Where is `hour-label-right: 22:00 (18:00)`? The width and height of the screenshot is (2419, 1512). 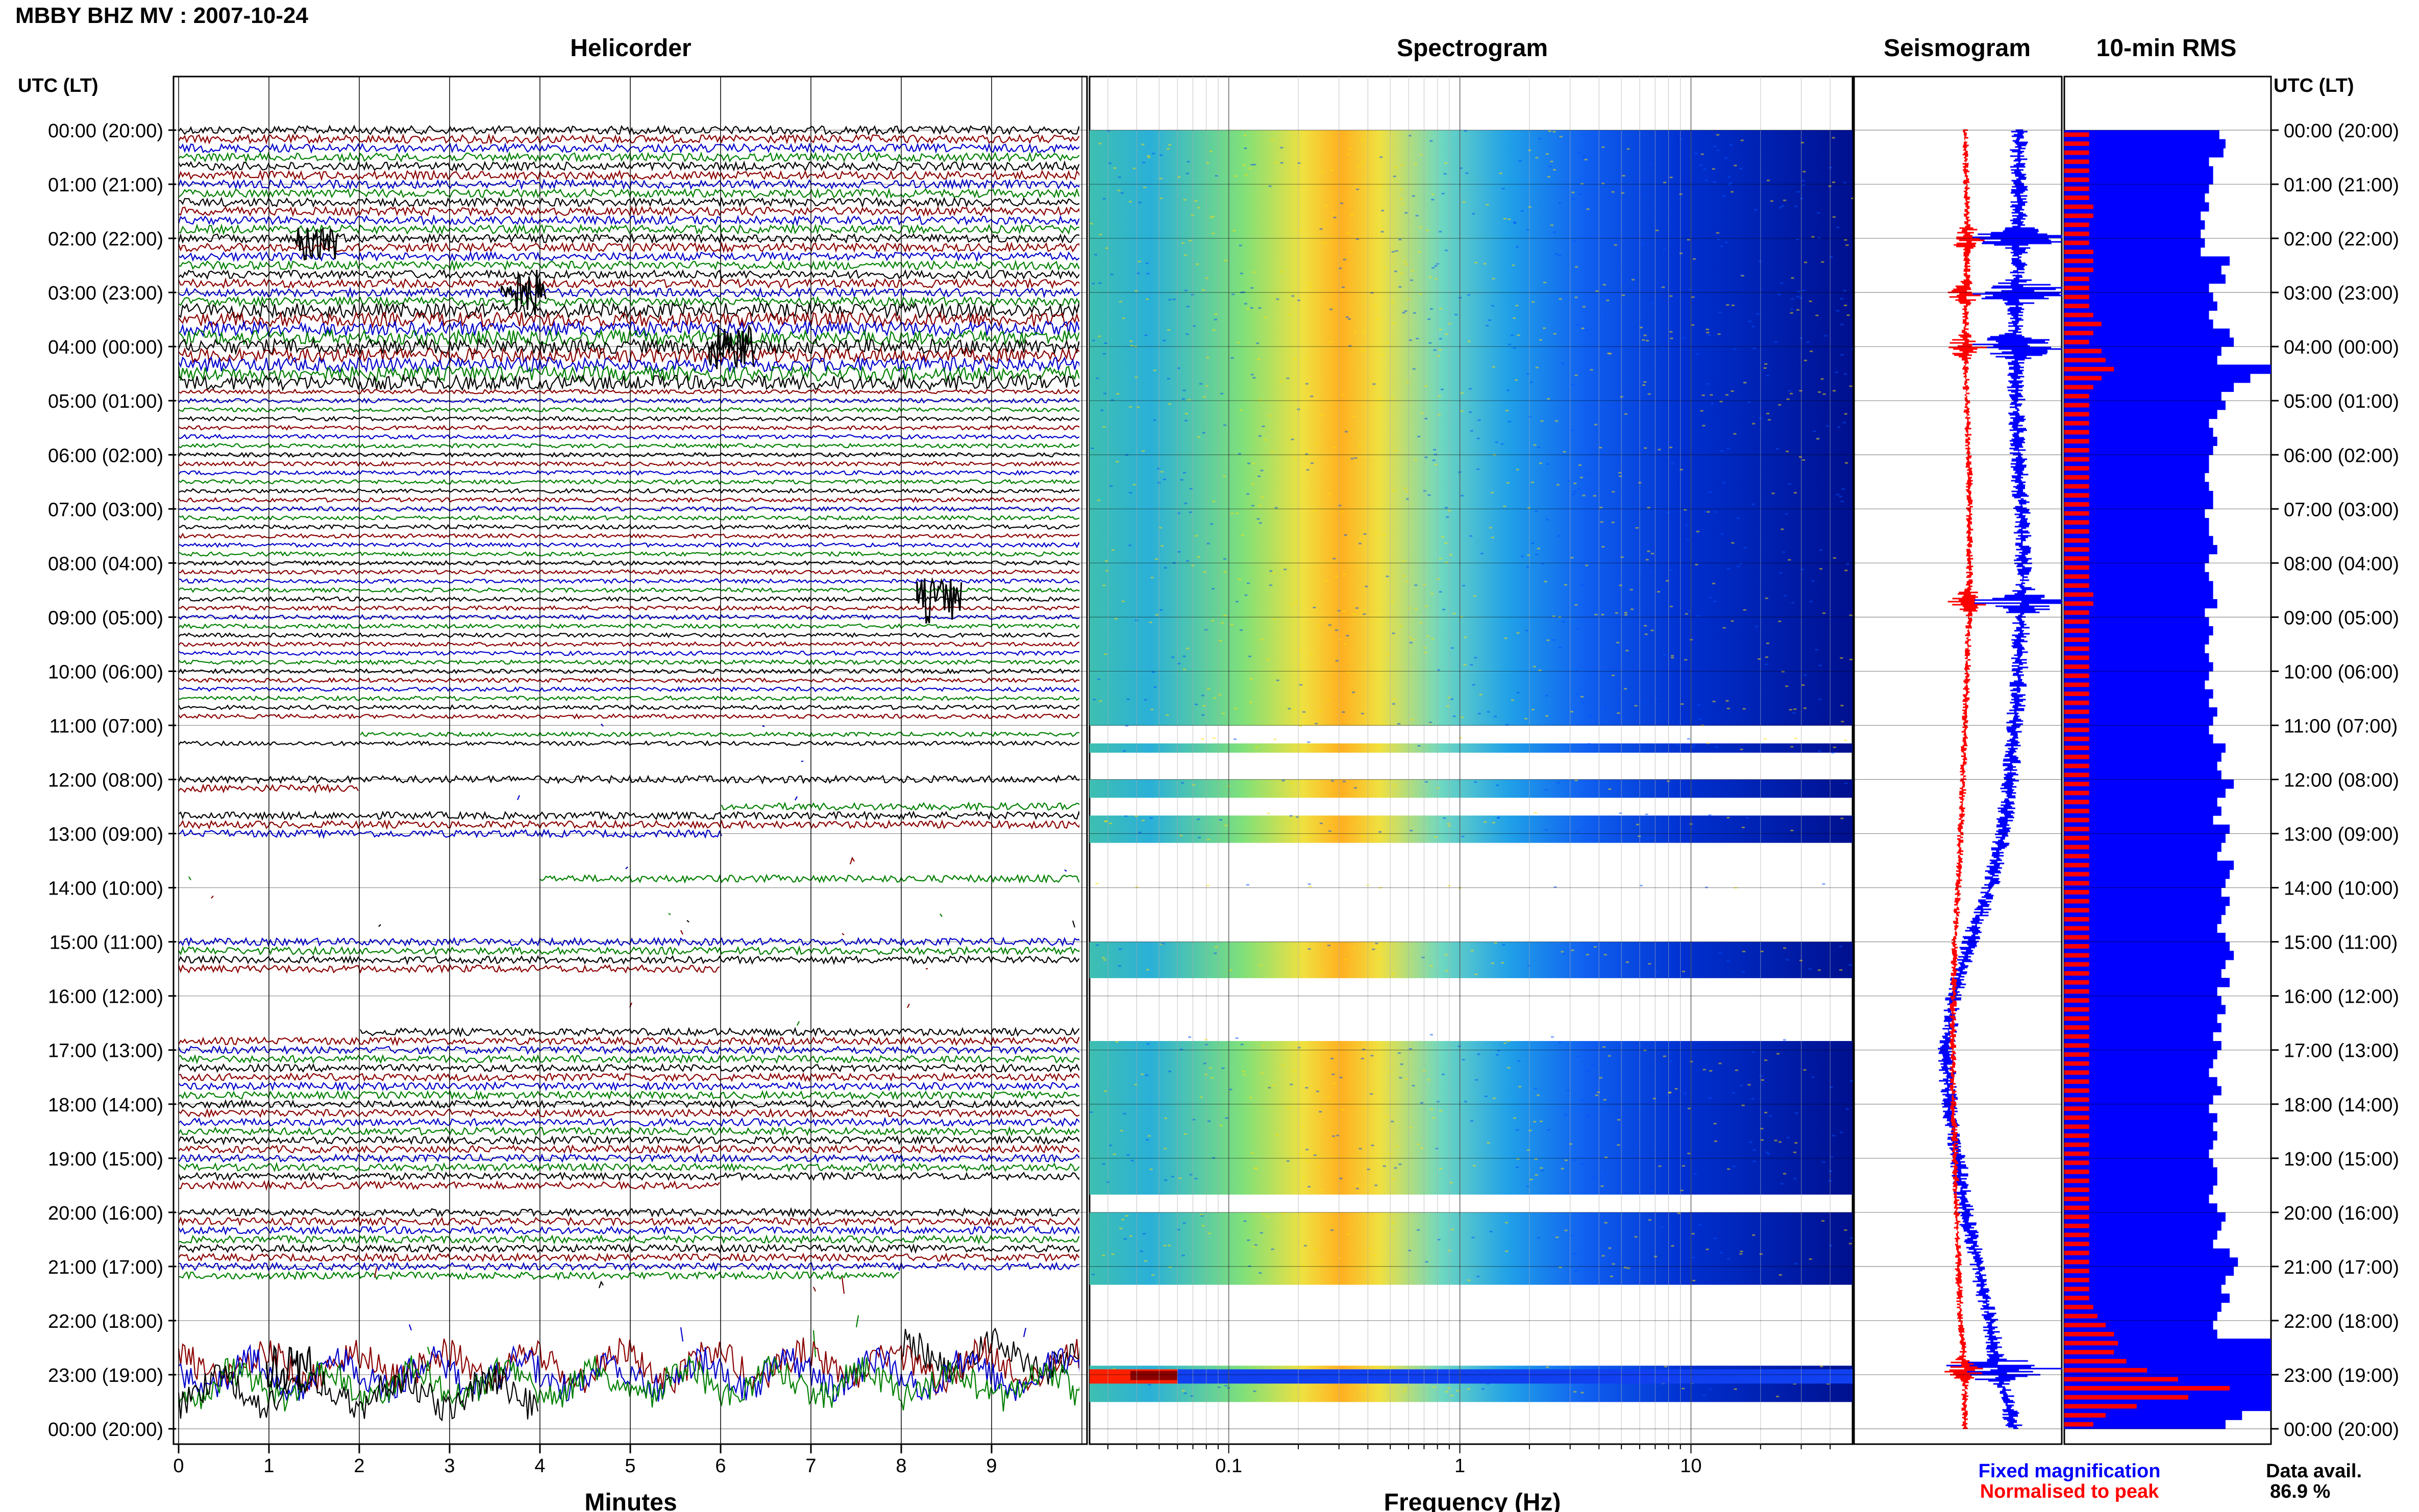 hour-label-right: 22:00 (18:00) is located at coordinates (2341, 1321).